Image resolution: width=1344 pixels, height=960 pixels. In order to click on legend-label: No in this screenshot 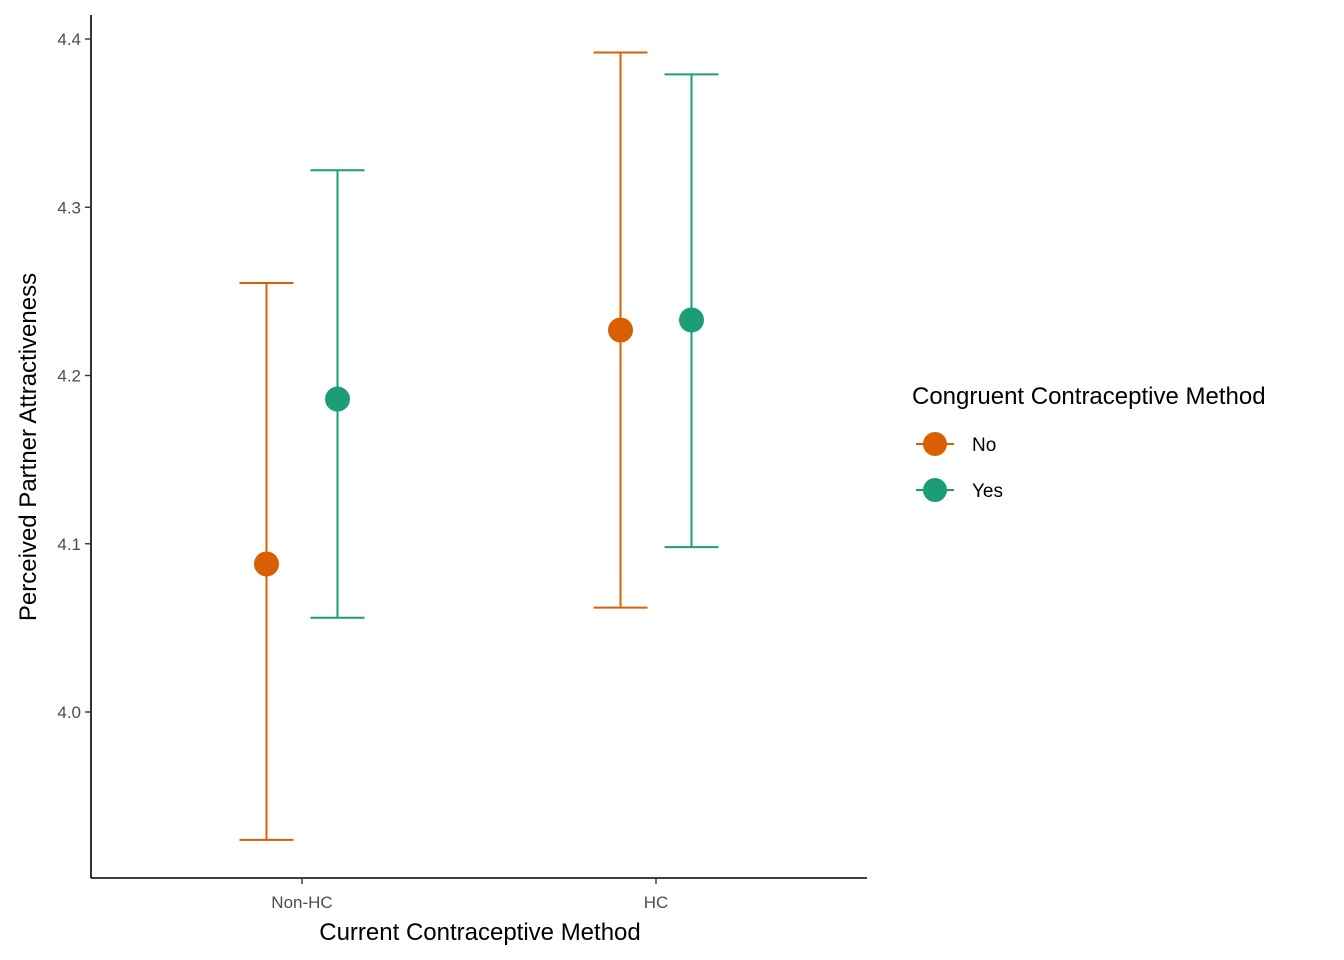, I will do `click(984, 445)`.